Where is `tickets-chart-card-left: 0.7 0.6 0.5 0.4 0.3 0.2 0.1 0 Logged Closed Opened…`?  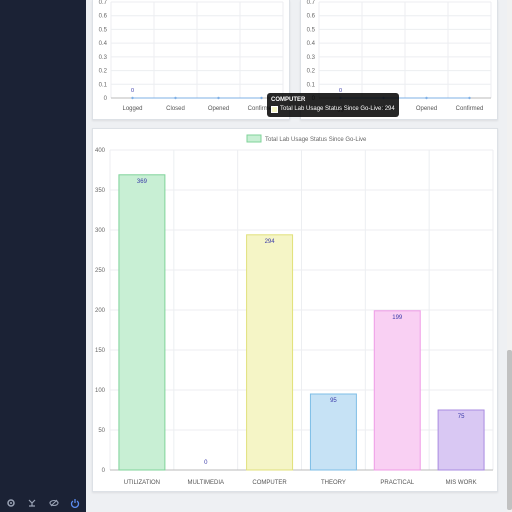
tickets-chart-card-left: 0.7 0.6 0.5 0.4 0.3 0.2 0.1 0 Logged Closed Opened… is located at coordinates (191, 60).